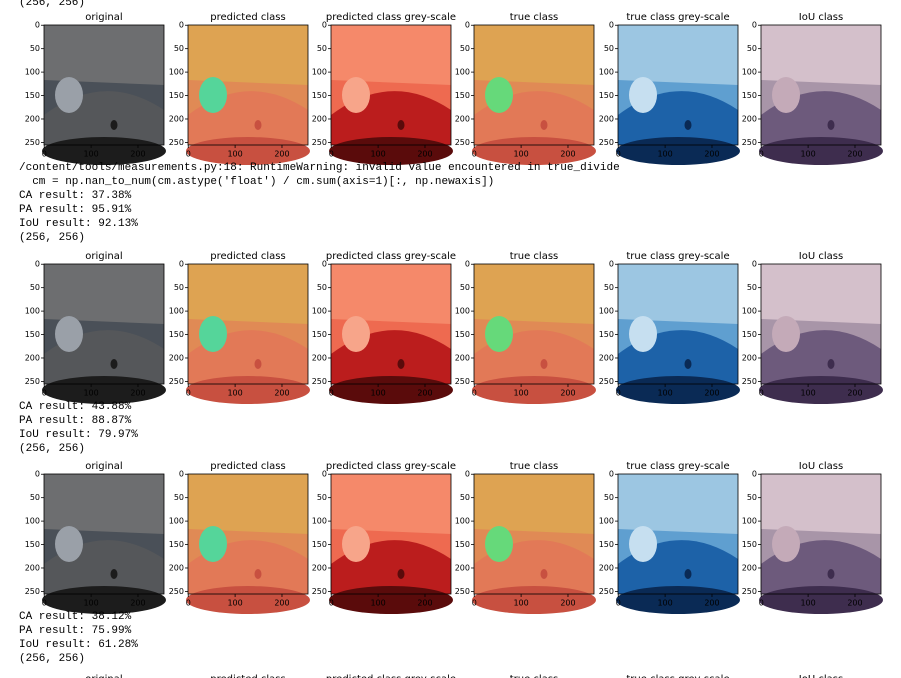 This screenshot has width=901, height=678. Describe the element at coordinates (534, 676) in the screenshot. I see `subplot-title: true class` at that location.